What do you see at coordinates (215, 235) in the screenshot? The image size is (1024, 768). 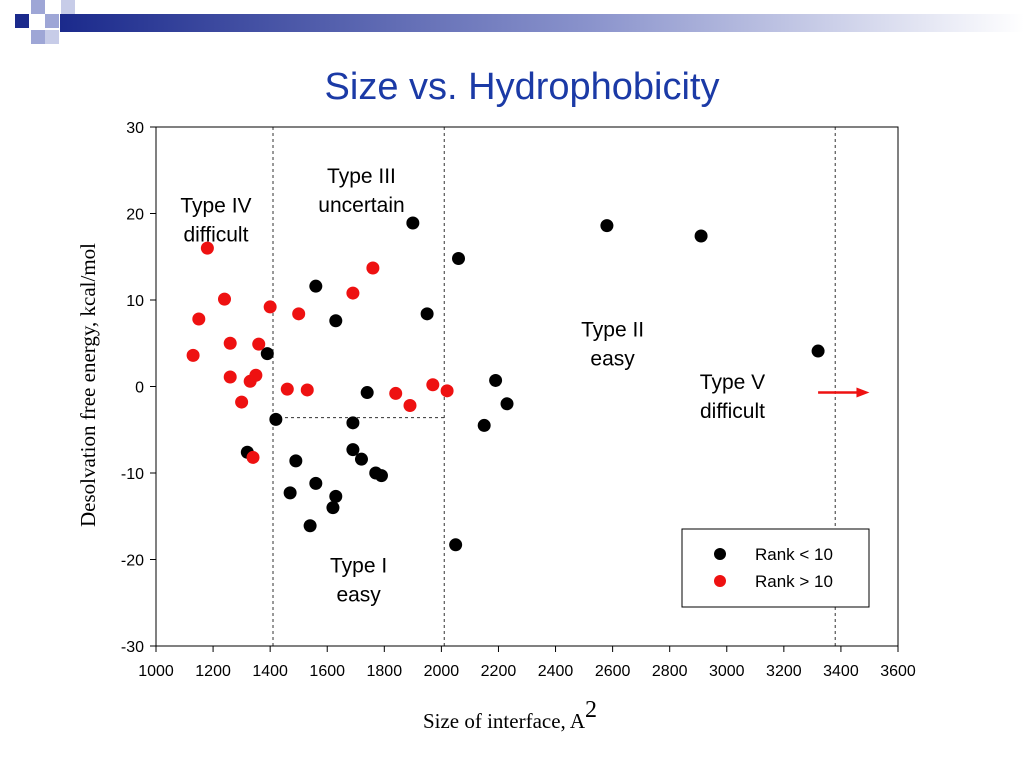 I see `annotation-type4-line: difficult` at bounding box center [215, 235].